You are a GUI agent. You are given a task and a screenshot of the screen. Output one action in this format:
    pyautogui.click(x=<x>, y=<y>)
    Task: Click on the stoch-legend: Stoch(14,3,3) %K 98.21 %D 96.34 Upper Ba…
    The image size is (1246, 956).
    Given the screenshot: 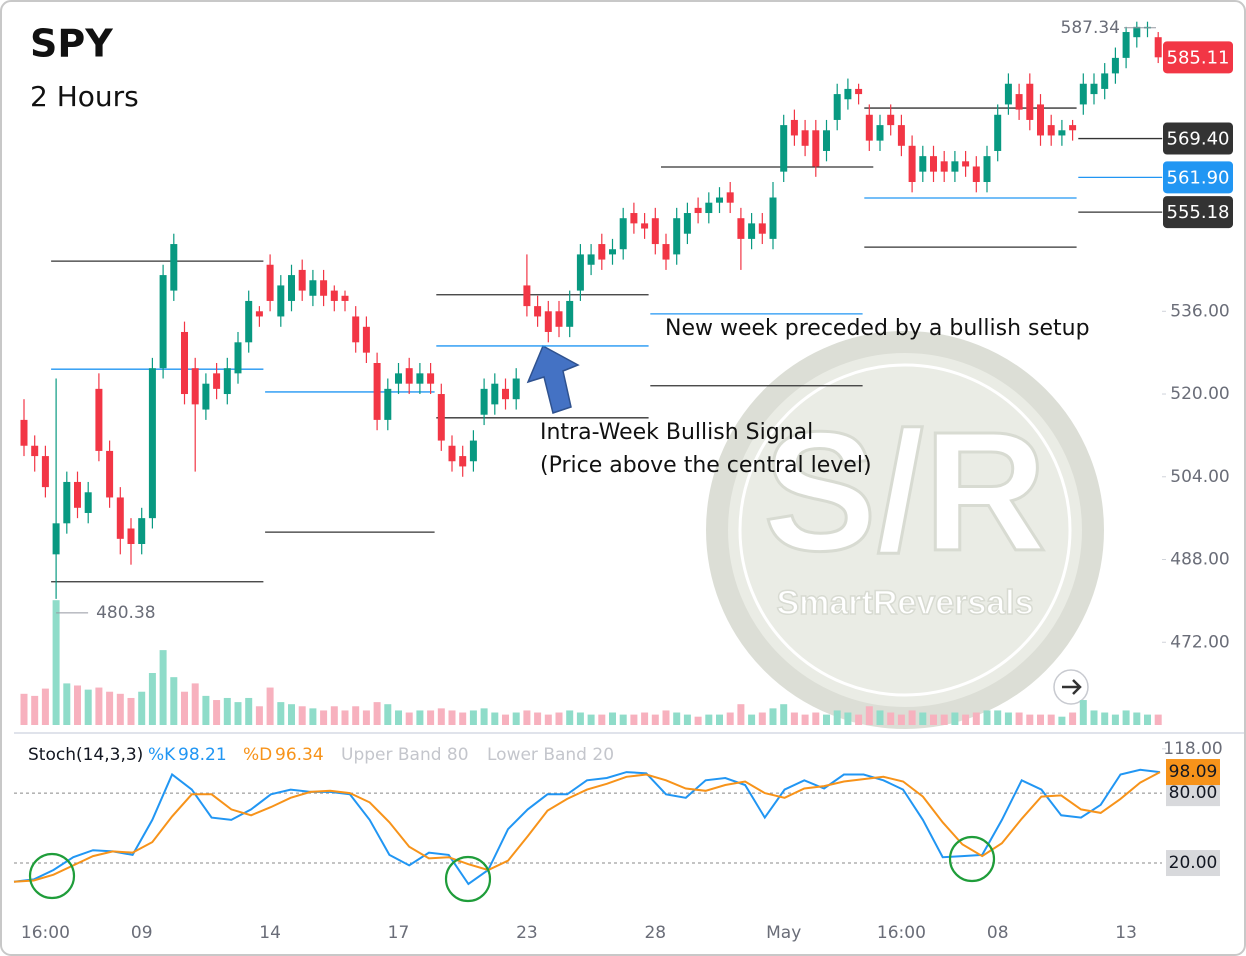 What is the action you would take?
    pyautogui.click(x=321, y=755)
    